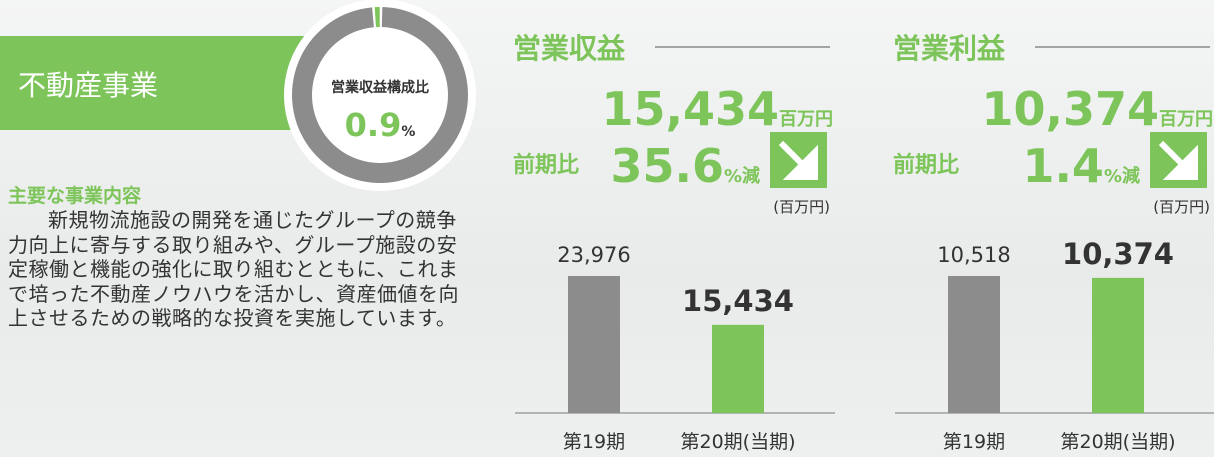  Describe the element at coordinates (593, 255) in the screenshot. I see `value-label: 23,976` at that location.